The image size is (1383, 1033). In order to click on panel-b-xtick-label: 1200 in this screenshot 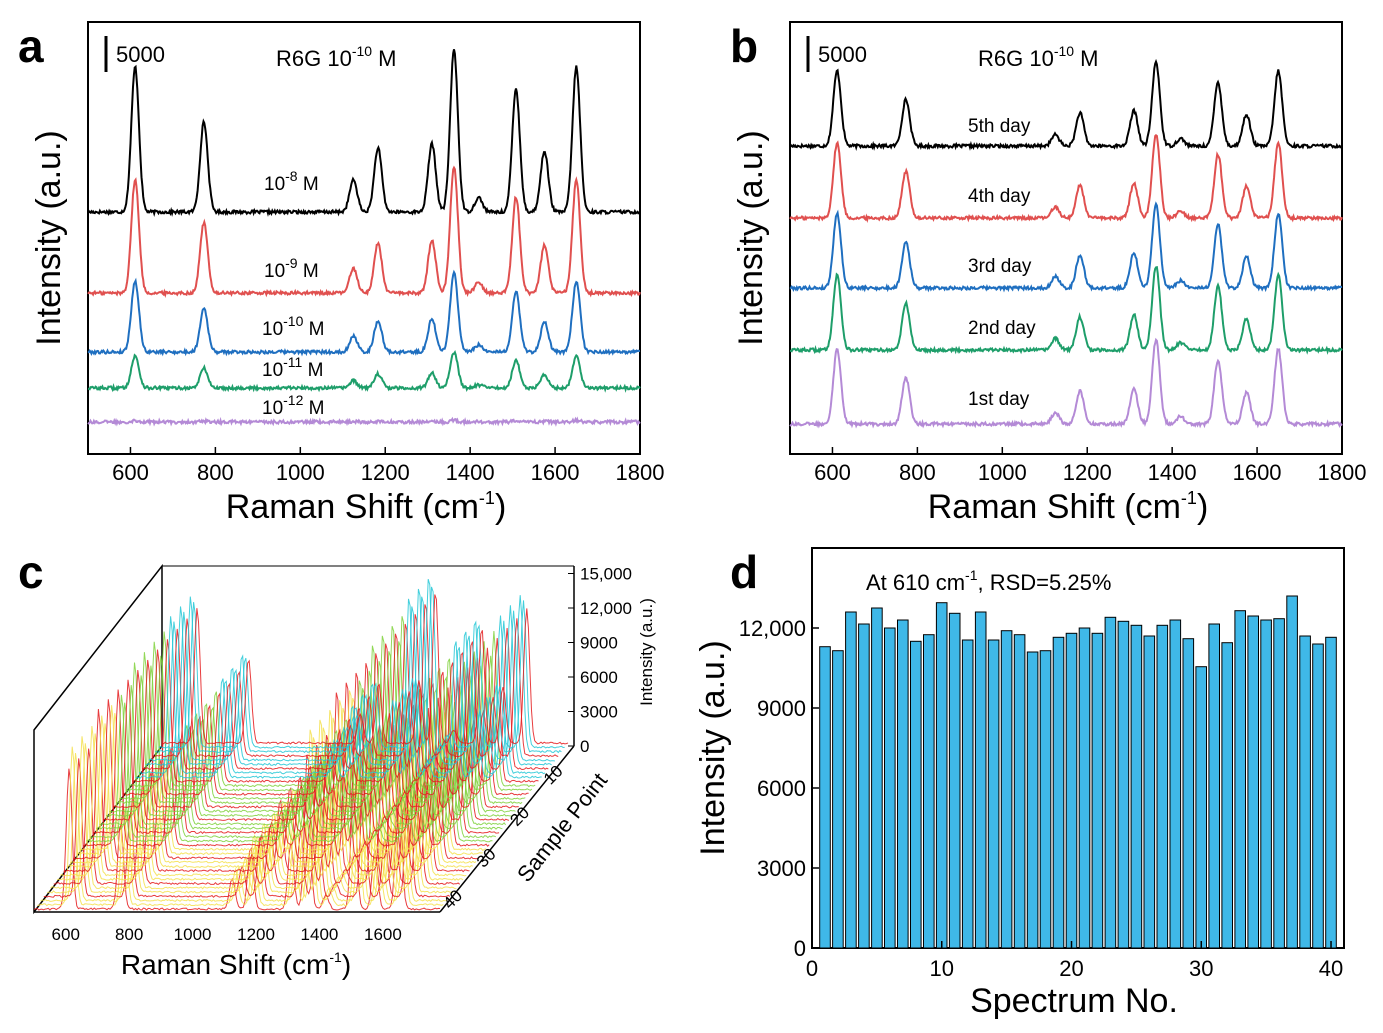, I will do `click(1087, 472)`.